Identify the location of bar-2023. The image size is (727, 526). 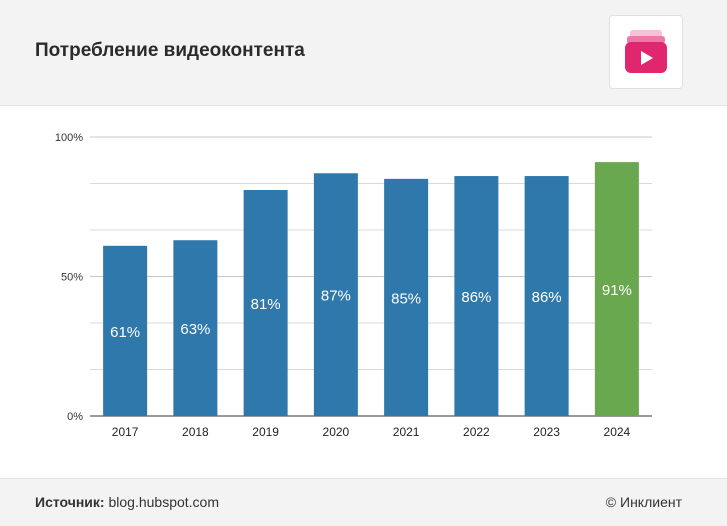
(546, 296).